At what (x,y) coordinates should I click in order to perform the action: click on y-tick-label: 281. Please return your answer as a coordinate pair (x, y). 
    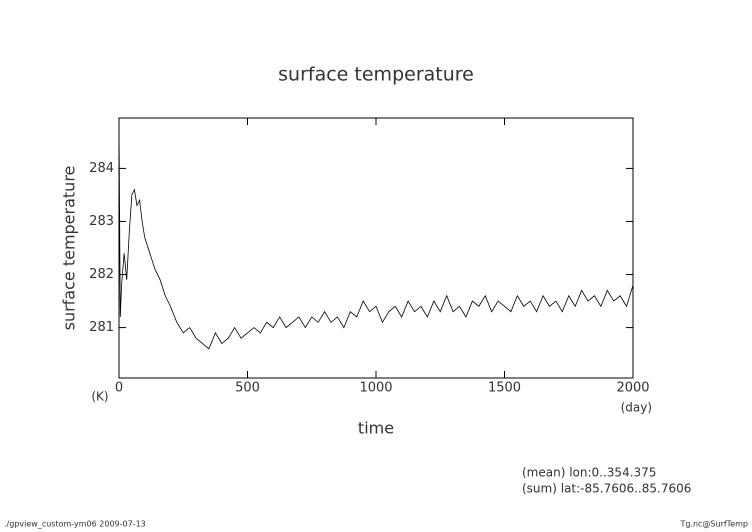
    Looking at the image, I should click on (101, 327).